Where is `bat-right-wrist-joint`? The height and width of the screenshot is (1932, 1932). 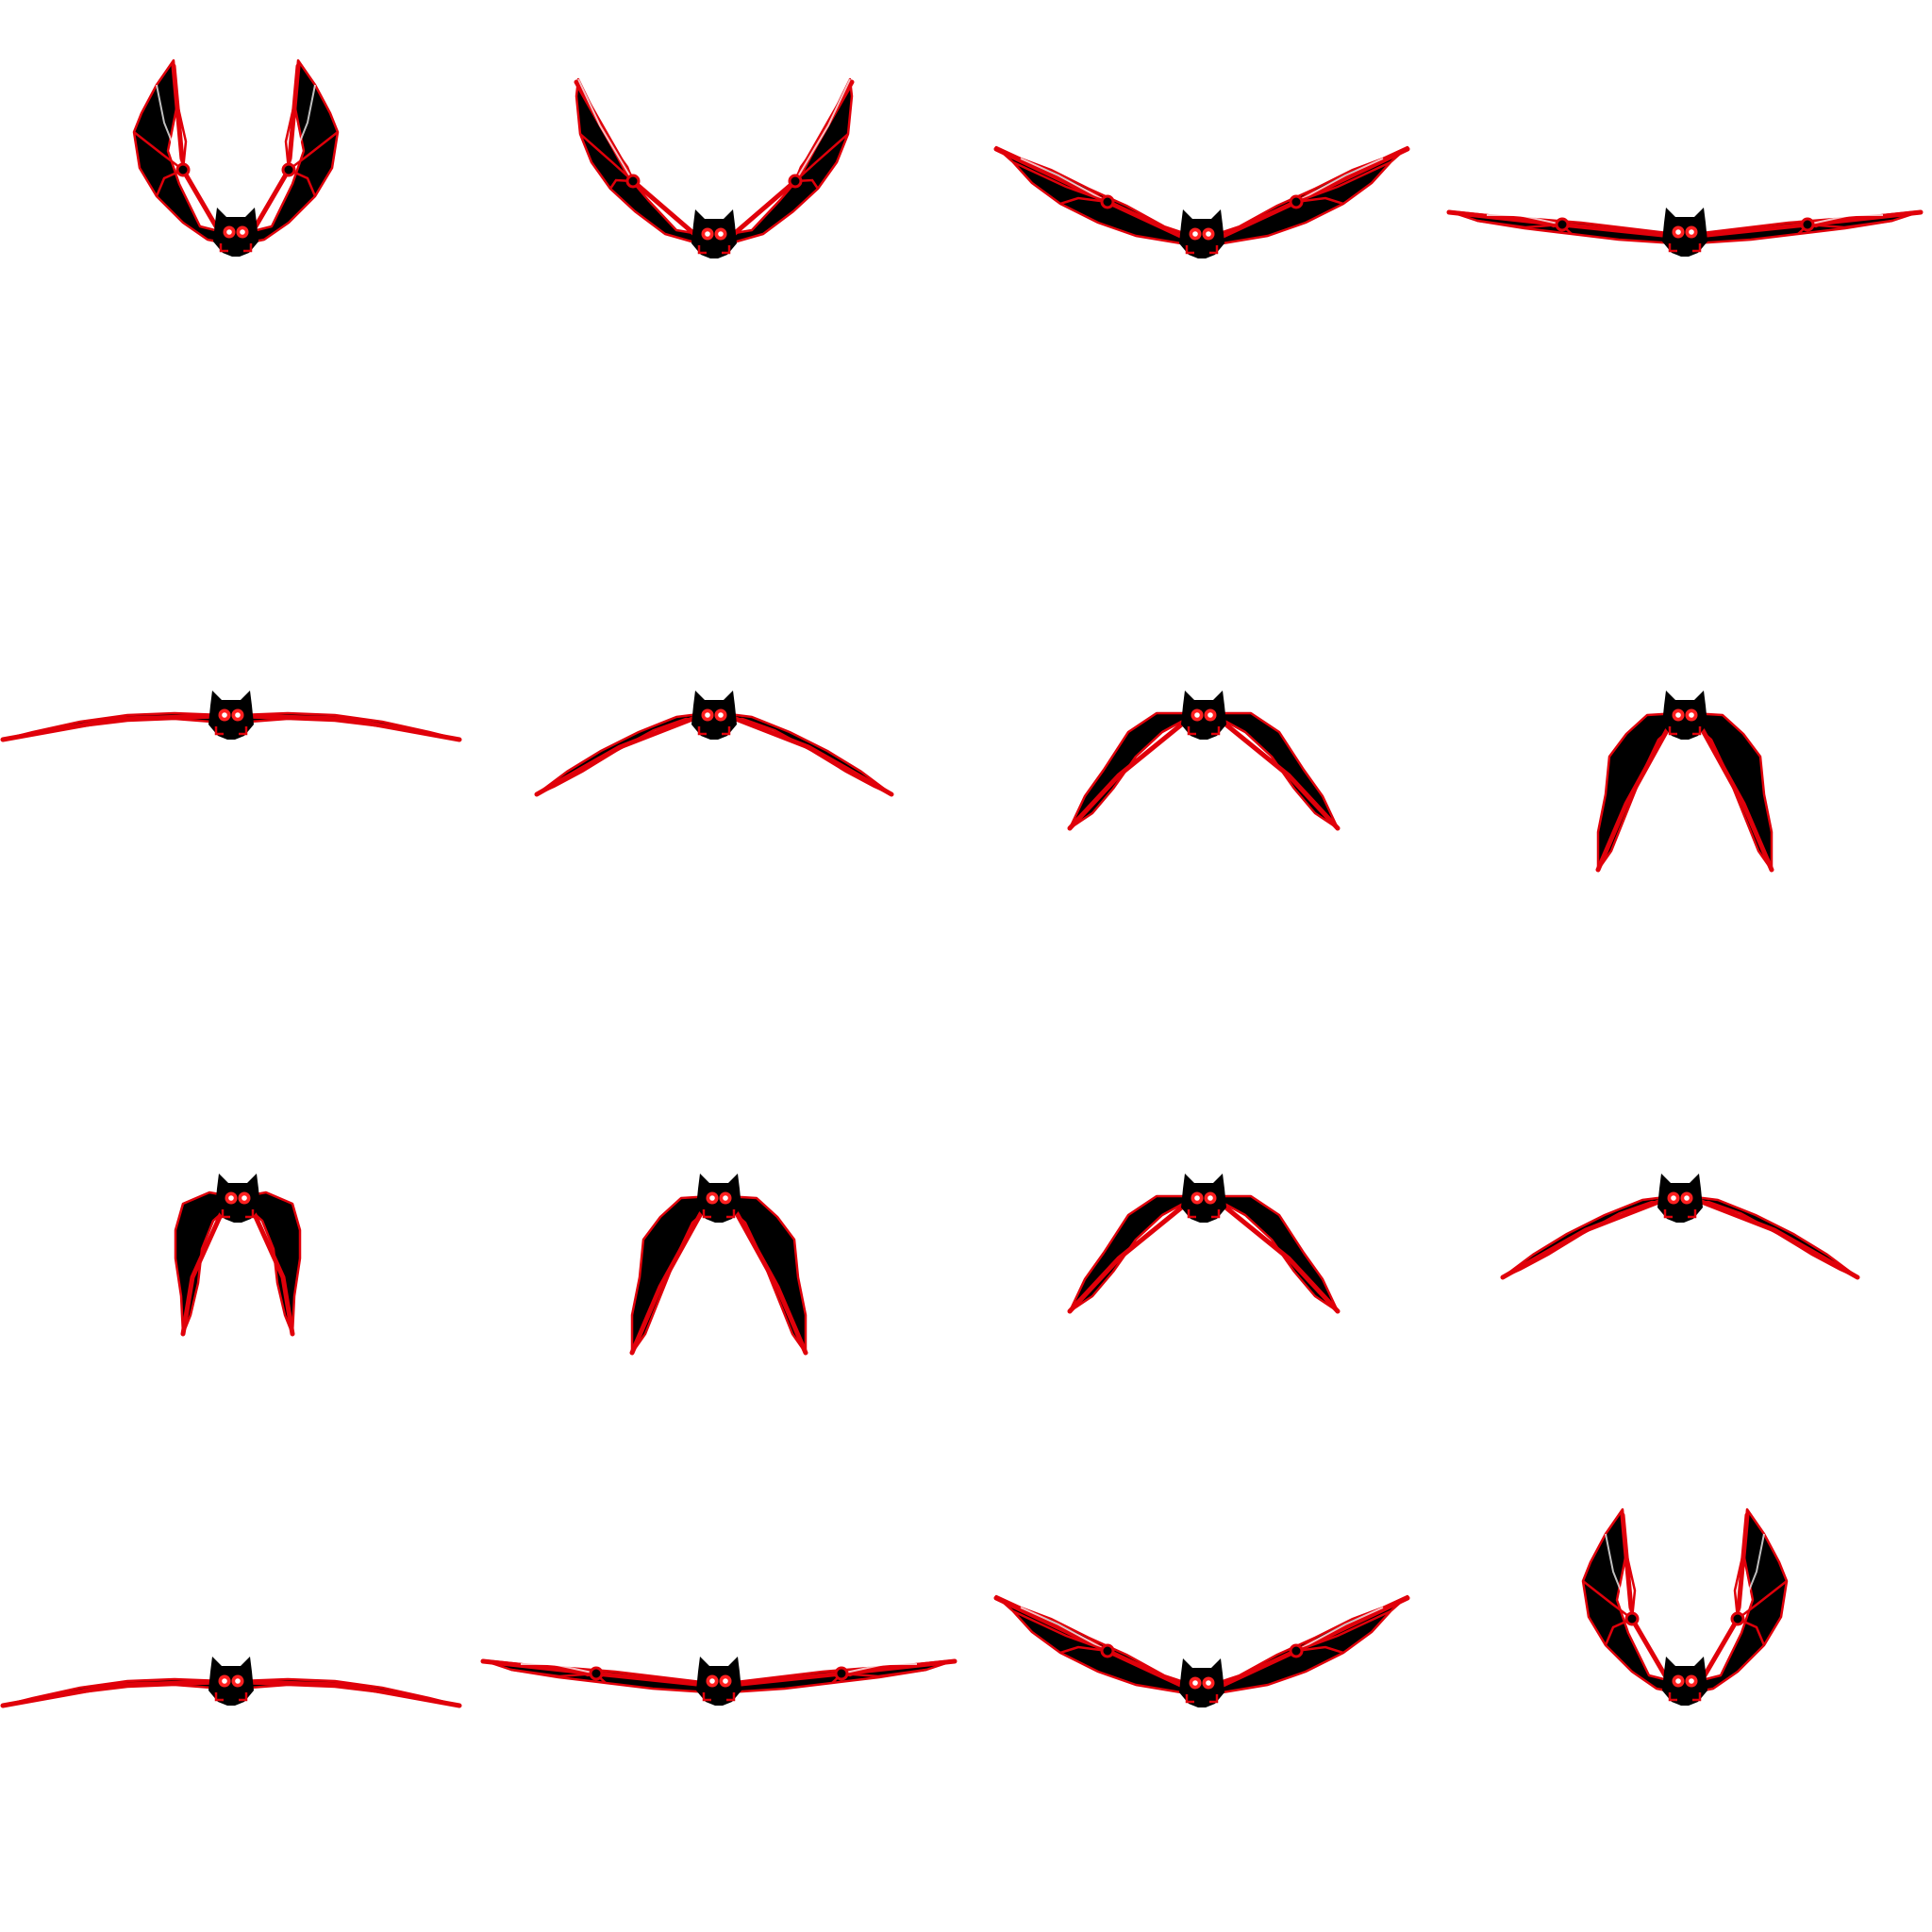
bat-right-wrist-joint is located at coordinates (1738, 1618).